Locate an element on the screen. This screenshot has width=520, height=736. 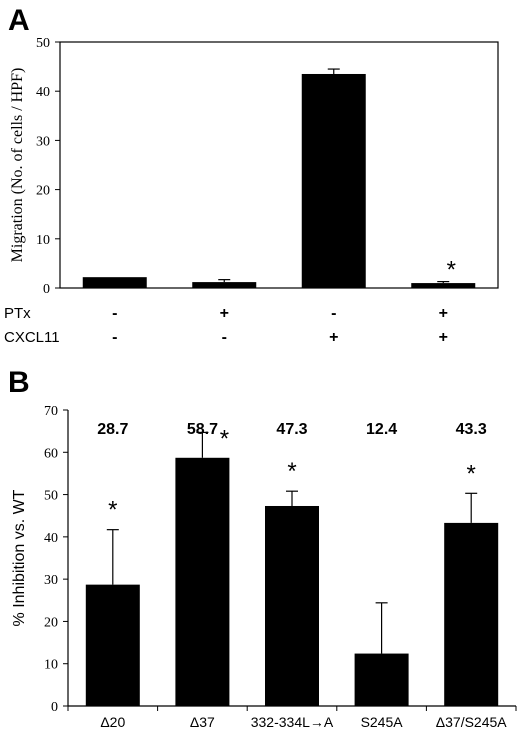
category-label: Δ37 is located at coordinates (202, 722).